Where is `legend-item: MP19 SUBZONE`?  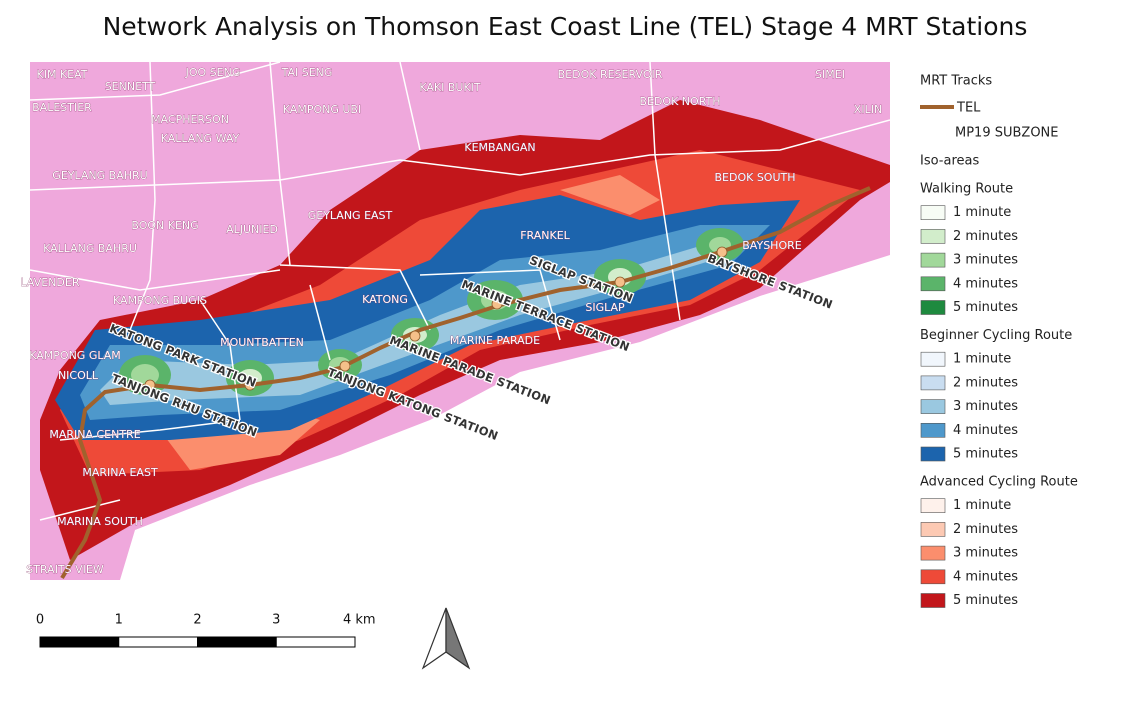
legend-item: MP19 SUBZONE is located at coordinates (1007, 133).